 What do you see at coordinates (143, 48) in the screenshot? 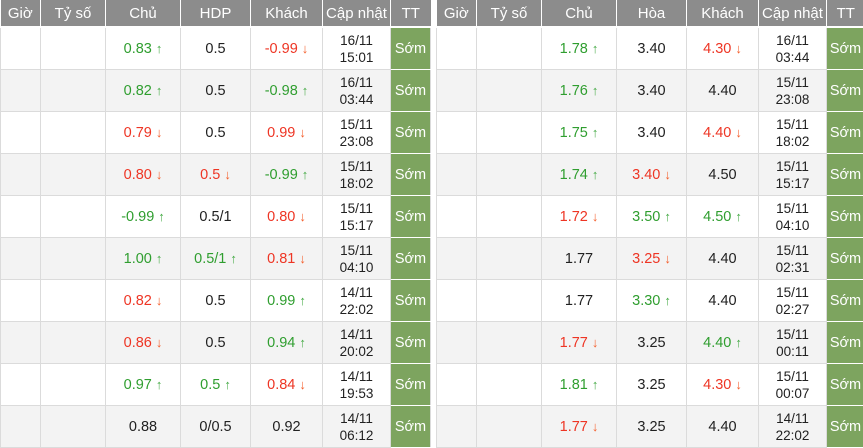
I see `home-odds-cell: 0.83↑` at bounding box center [143, 48].